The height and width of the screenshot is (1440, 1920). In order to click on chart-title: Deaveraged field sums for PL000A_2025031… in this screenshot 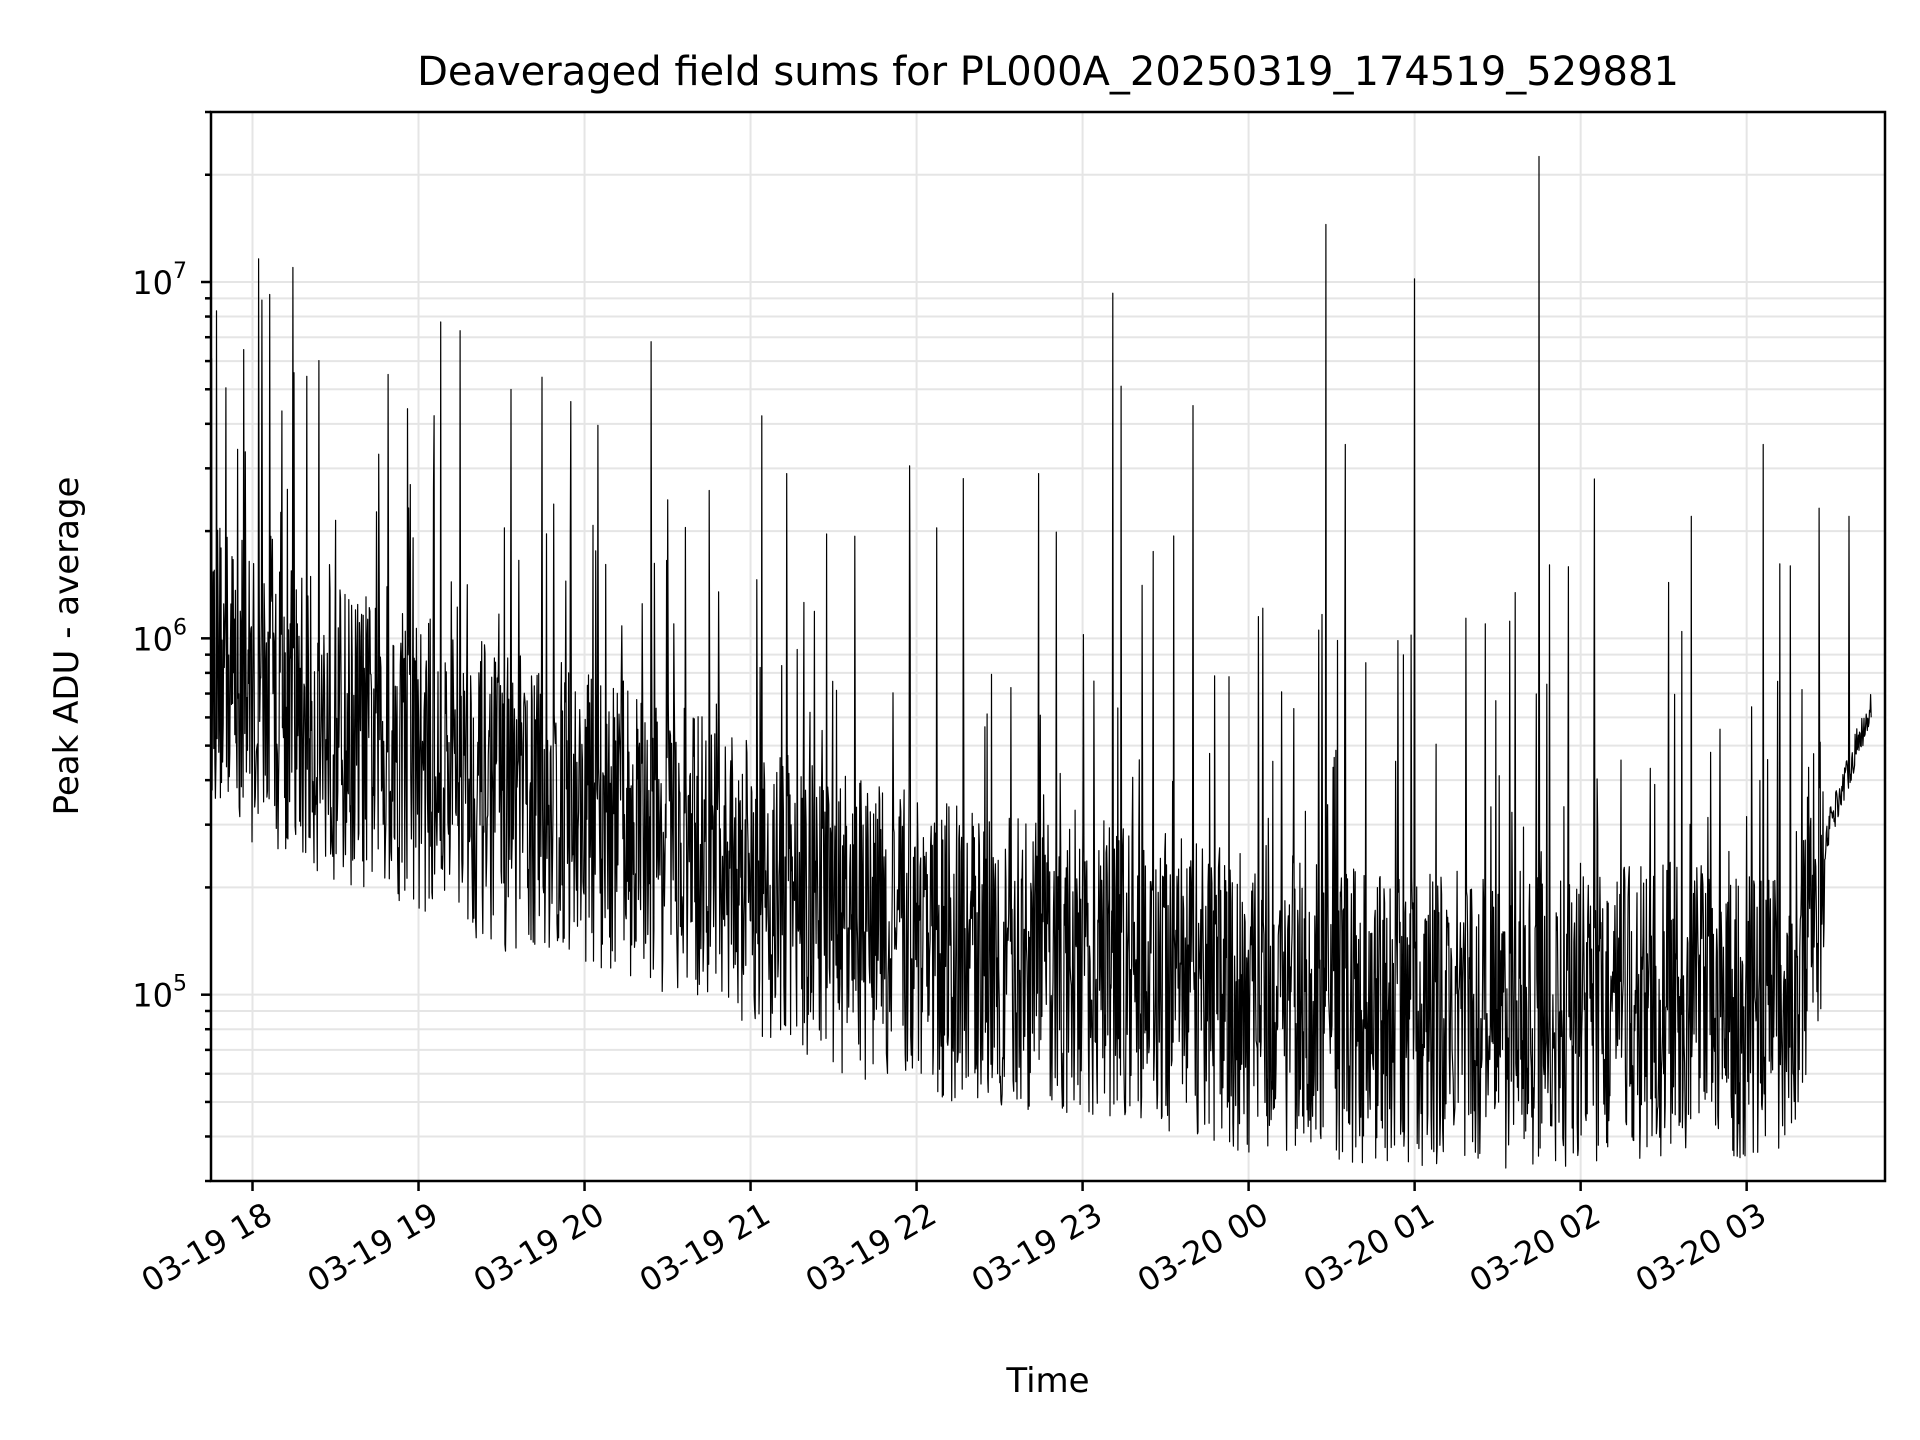, I will do `click(1048, 72)`.